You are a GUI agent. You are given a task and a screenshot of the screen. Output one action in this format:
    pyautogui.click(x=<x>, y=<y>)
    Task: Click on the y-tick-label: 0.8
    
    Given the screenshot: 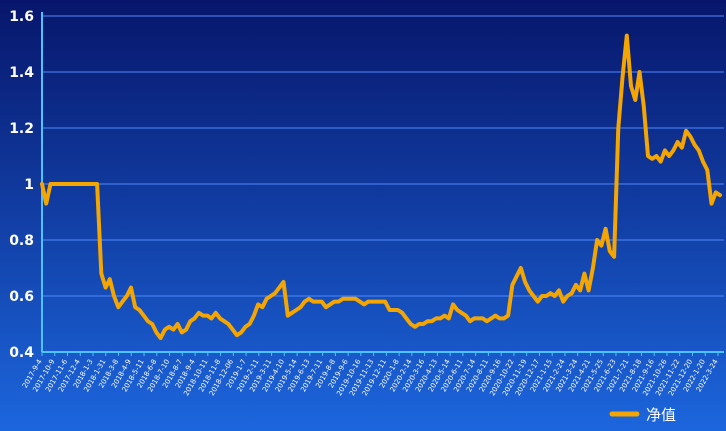 What is the action you would take?
    pyautogui.click(x=21, y=241)
    